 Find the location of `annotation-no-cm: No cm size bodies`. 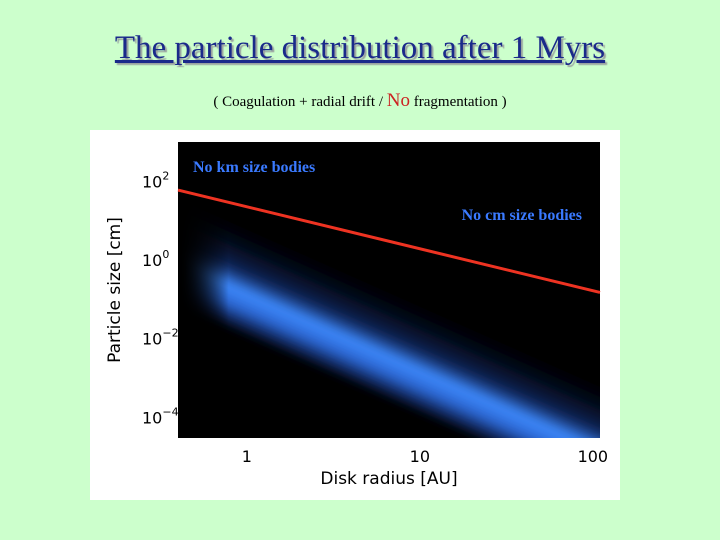

annotation-no-cm: No cm size bodies is located at coordinates (522, 215).